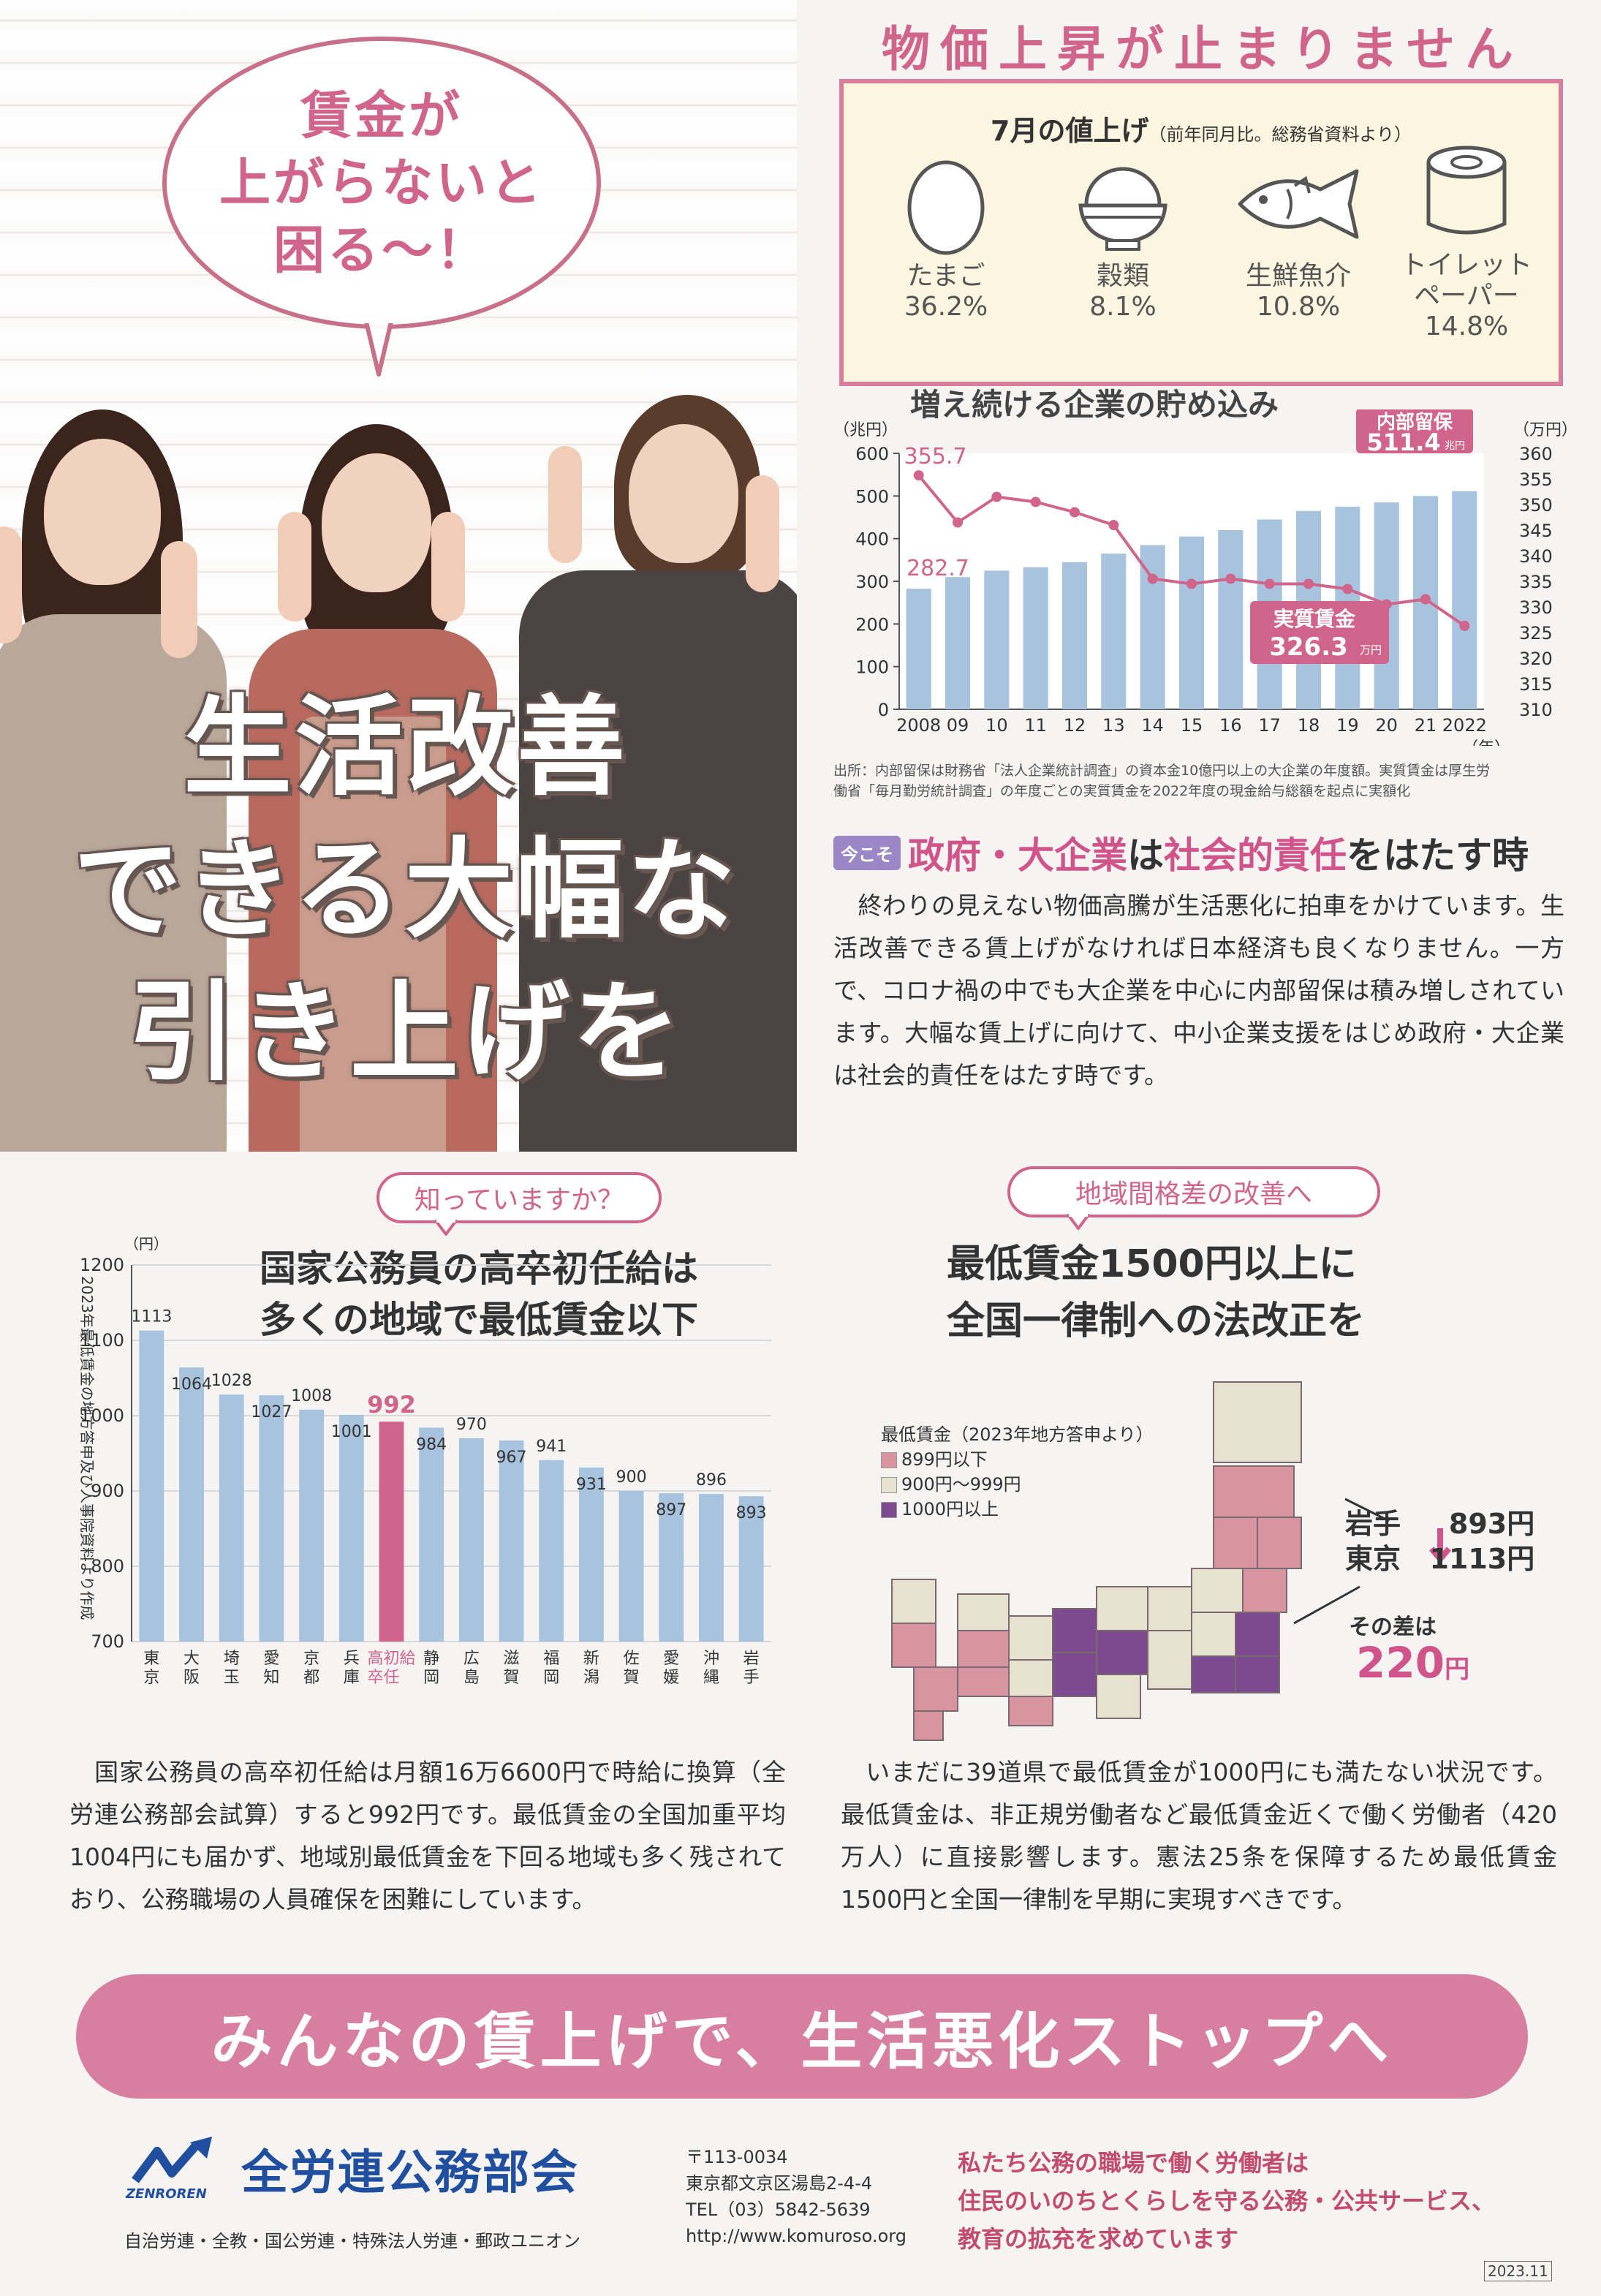 This screenshot has height=2296, width=1601. I want to click on x-tick-label: 沖, so click(711, 1659).